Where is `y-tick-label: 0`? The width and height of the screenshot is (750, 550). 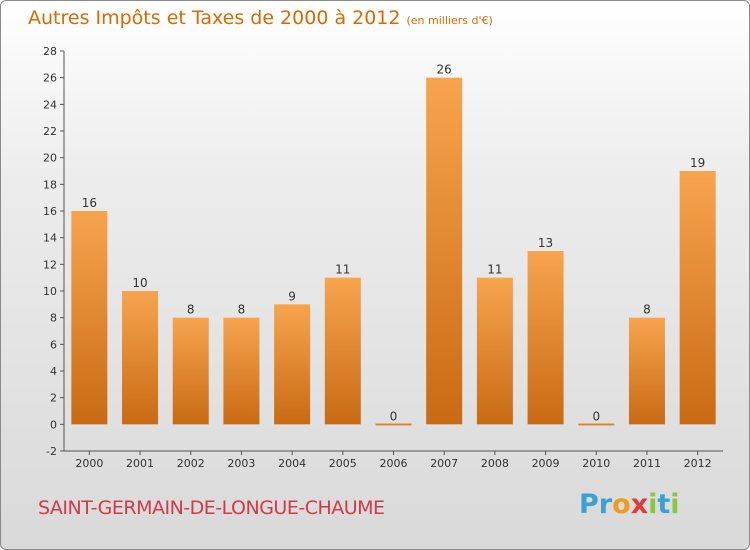 y-tick-label: 0 is located at coordinates (53, 424).